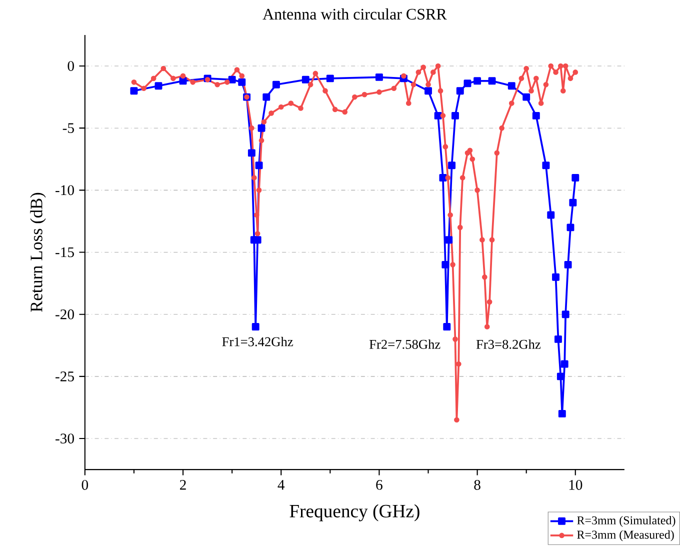 The width and height of the screenshot is (680, 555). What do you see at coordinates (85, 485) in the screenshot?
I see `x-tick-label: 0` at bounding box center [85, 485].